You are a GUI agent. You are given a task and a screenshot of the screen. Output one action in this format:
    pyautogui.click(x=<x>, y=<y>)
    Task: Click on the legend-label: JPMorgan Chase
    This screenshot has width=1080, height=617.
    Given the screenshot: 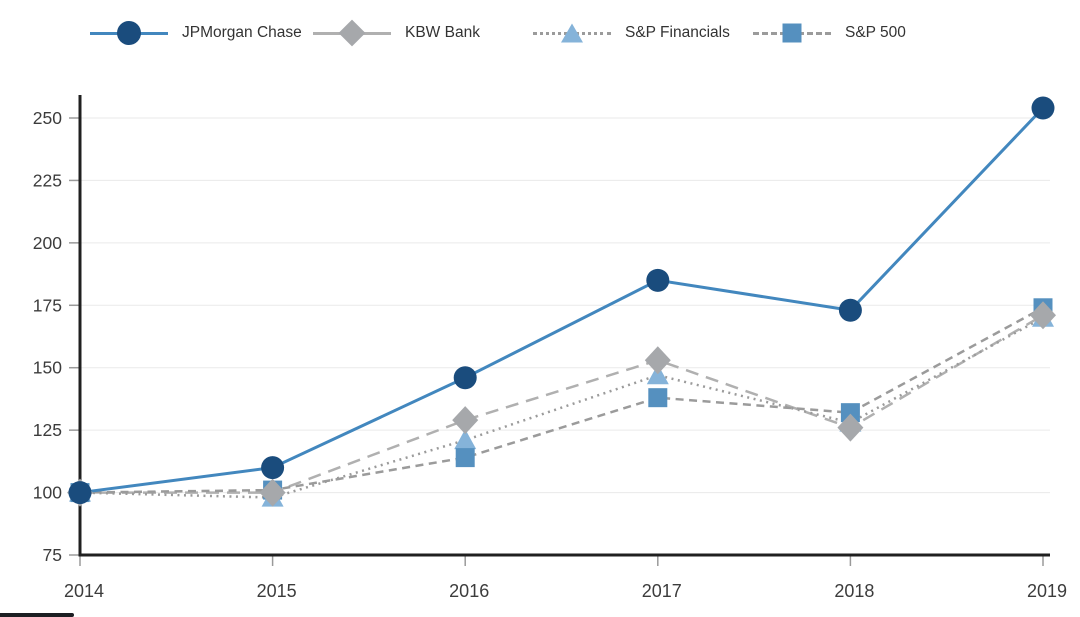 What is the action you would take?
    pyautogui.click(x=242, y=32)
    